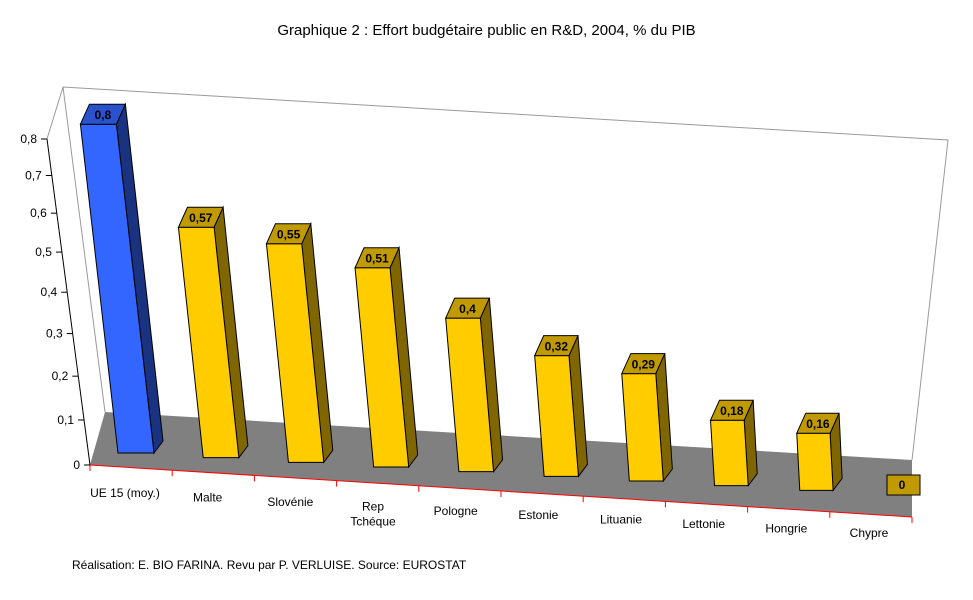  I want to click on bar-group: 0,8, so click(121, 278).